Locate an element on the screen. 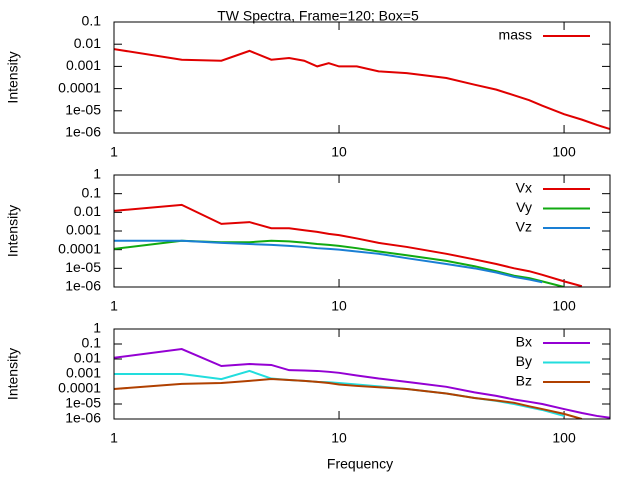 This screenshot has width=640, height=480. legend-label: By is located at coordinates (524, 361).